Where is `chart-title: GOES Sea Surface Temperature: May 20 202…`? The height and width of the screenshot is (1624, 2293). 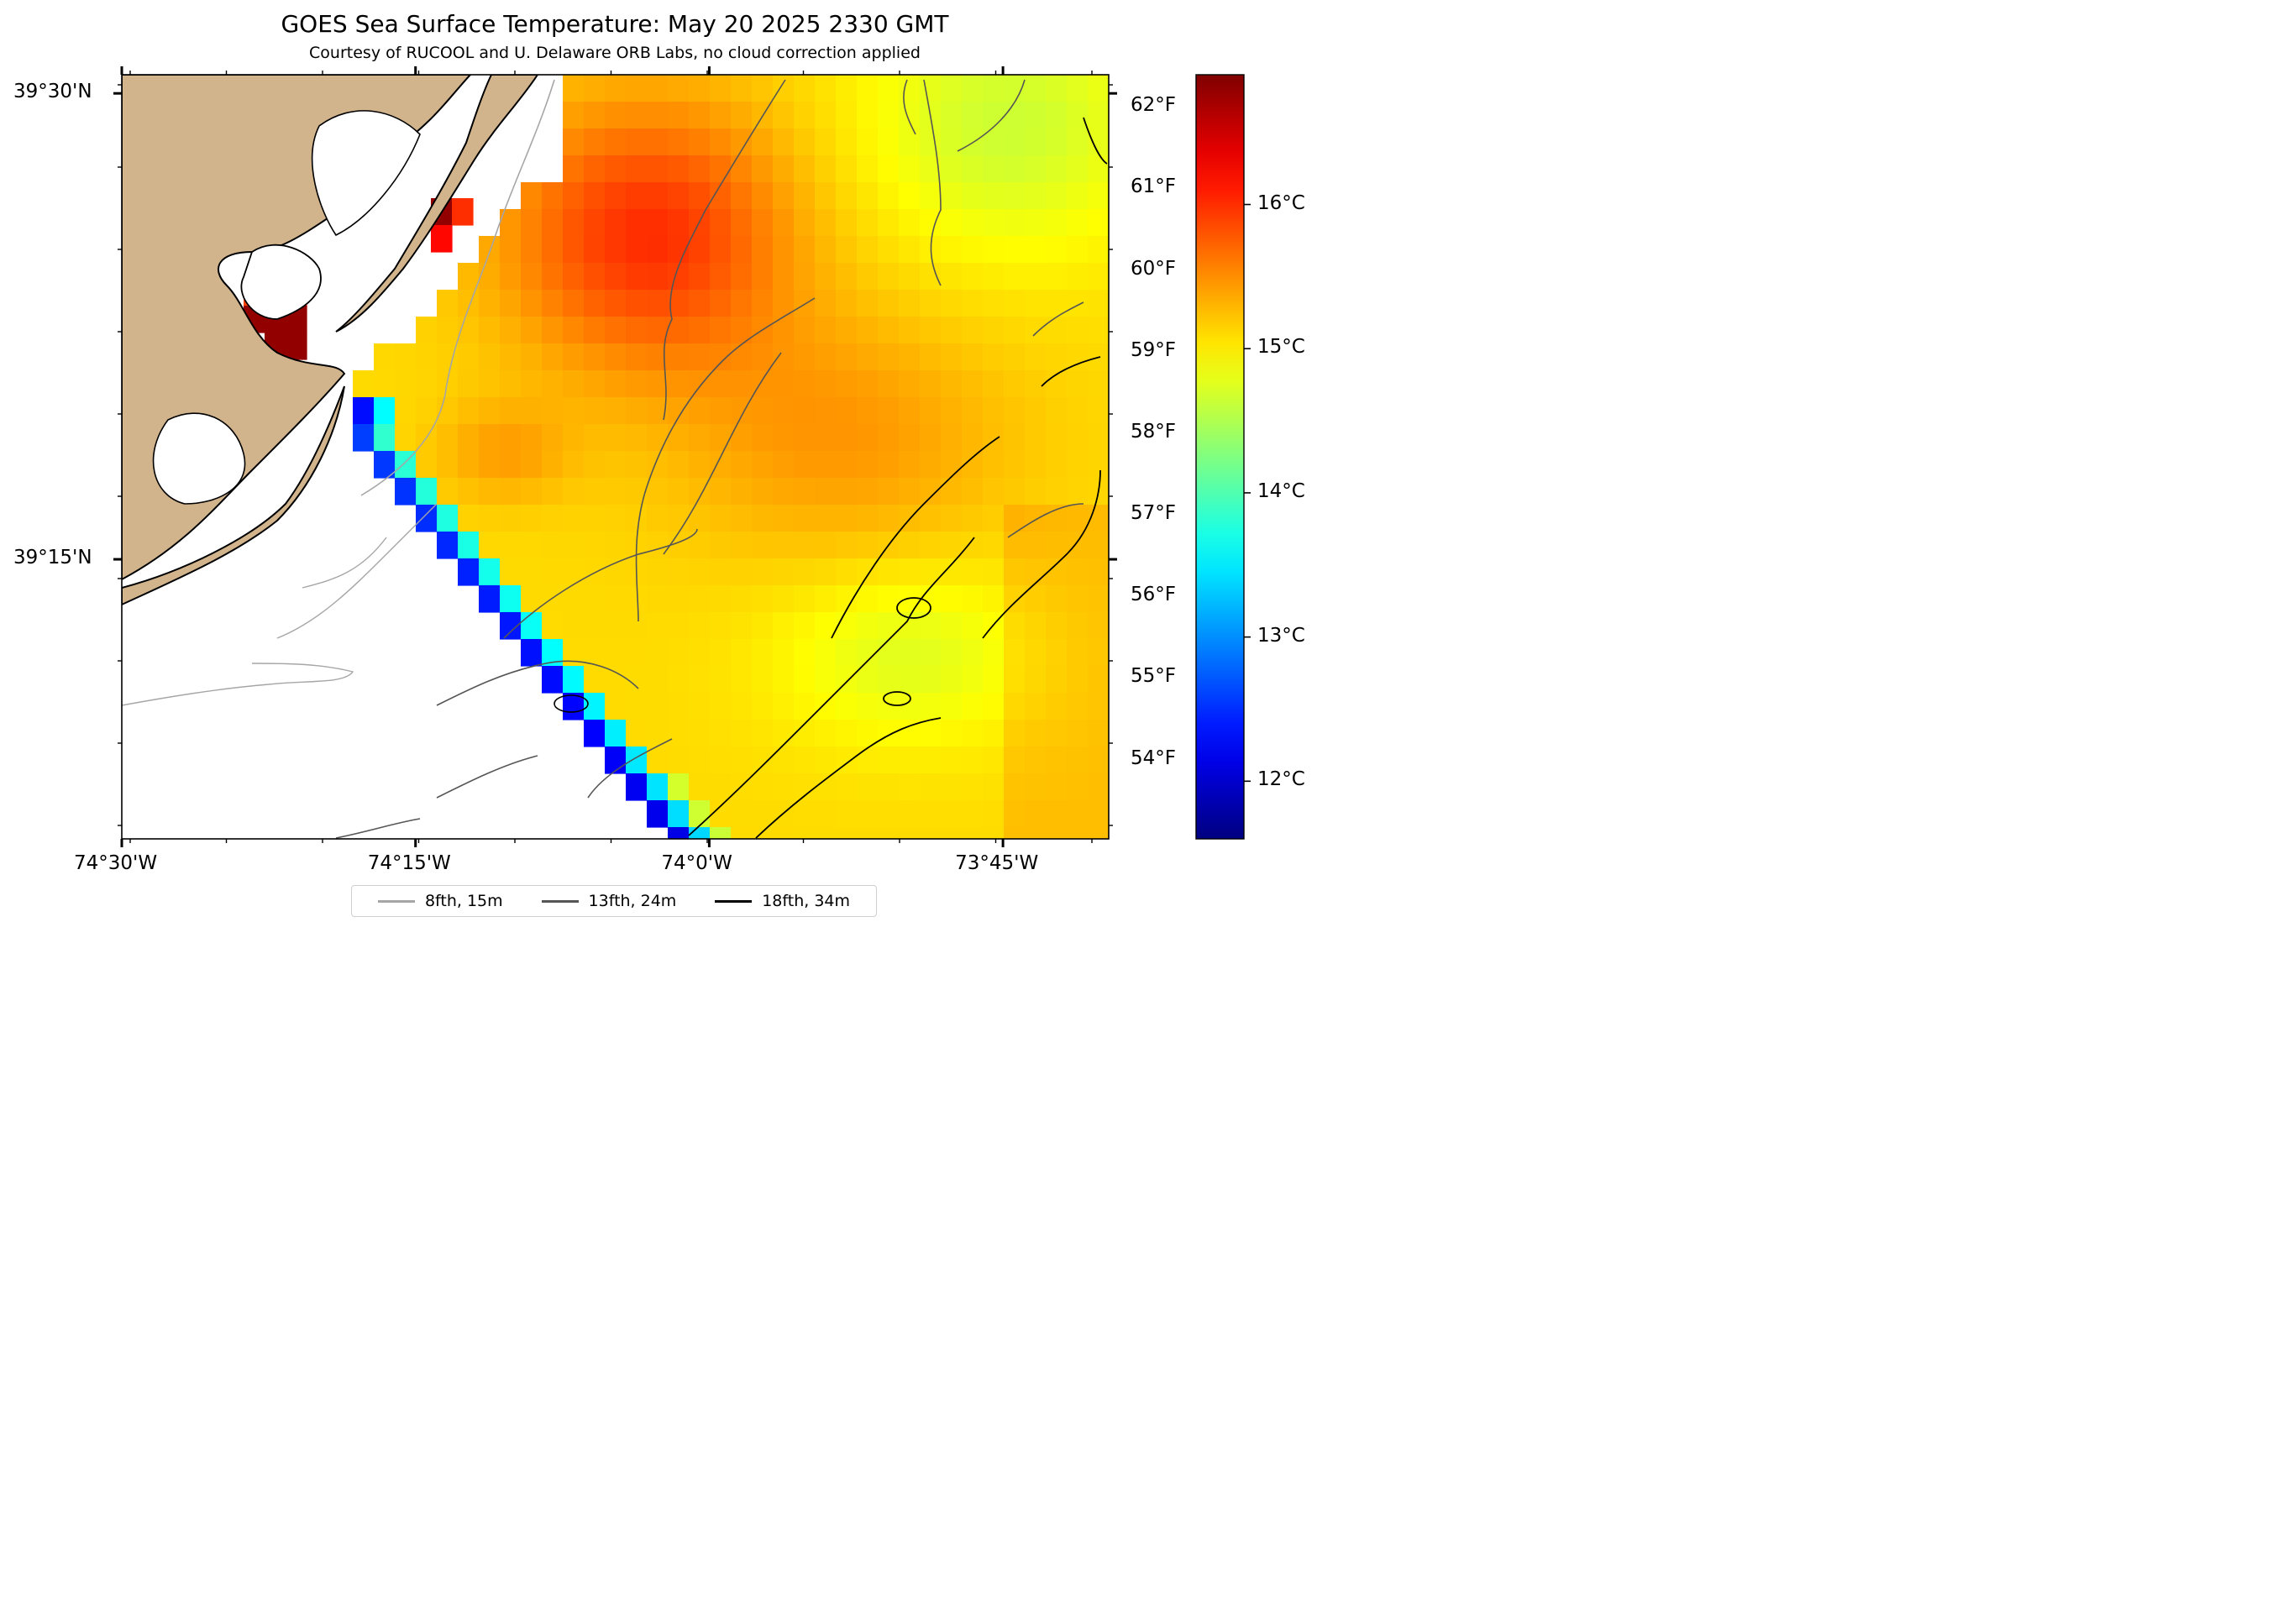 chart-title: GOES Sea Surface Temperature: May 20 202… is located at coordinates (615, 24).